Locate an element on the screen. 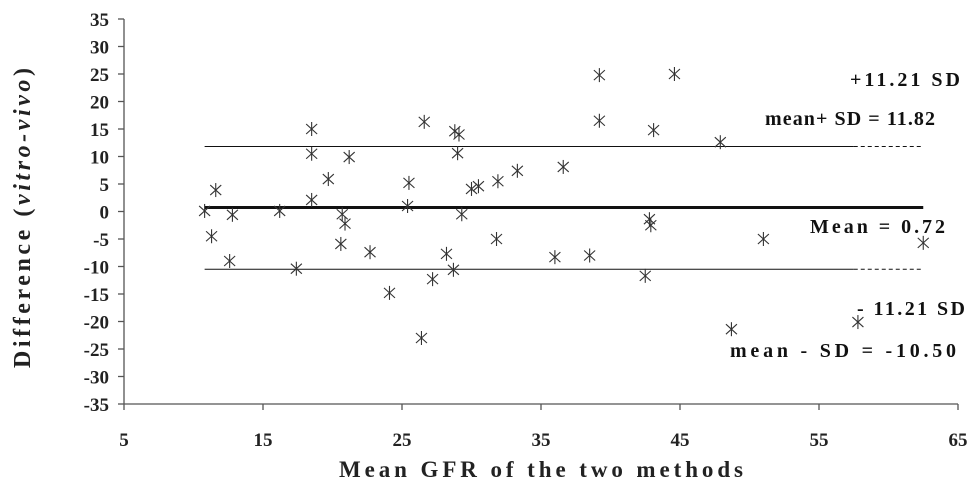 The image size is (971, 482). x-tick-label: 45 is located at coordinates (680, 440).